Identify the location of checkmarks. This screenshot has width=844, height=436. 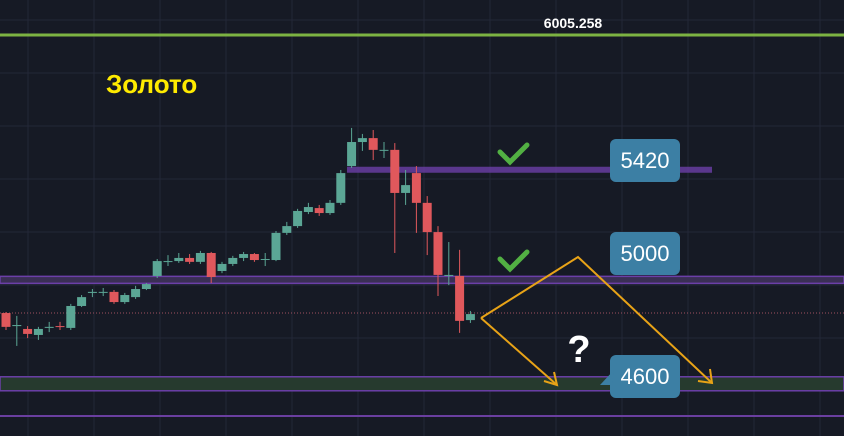
(513, 207).